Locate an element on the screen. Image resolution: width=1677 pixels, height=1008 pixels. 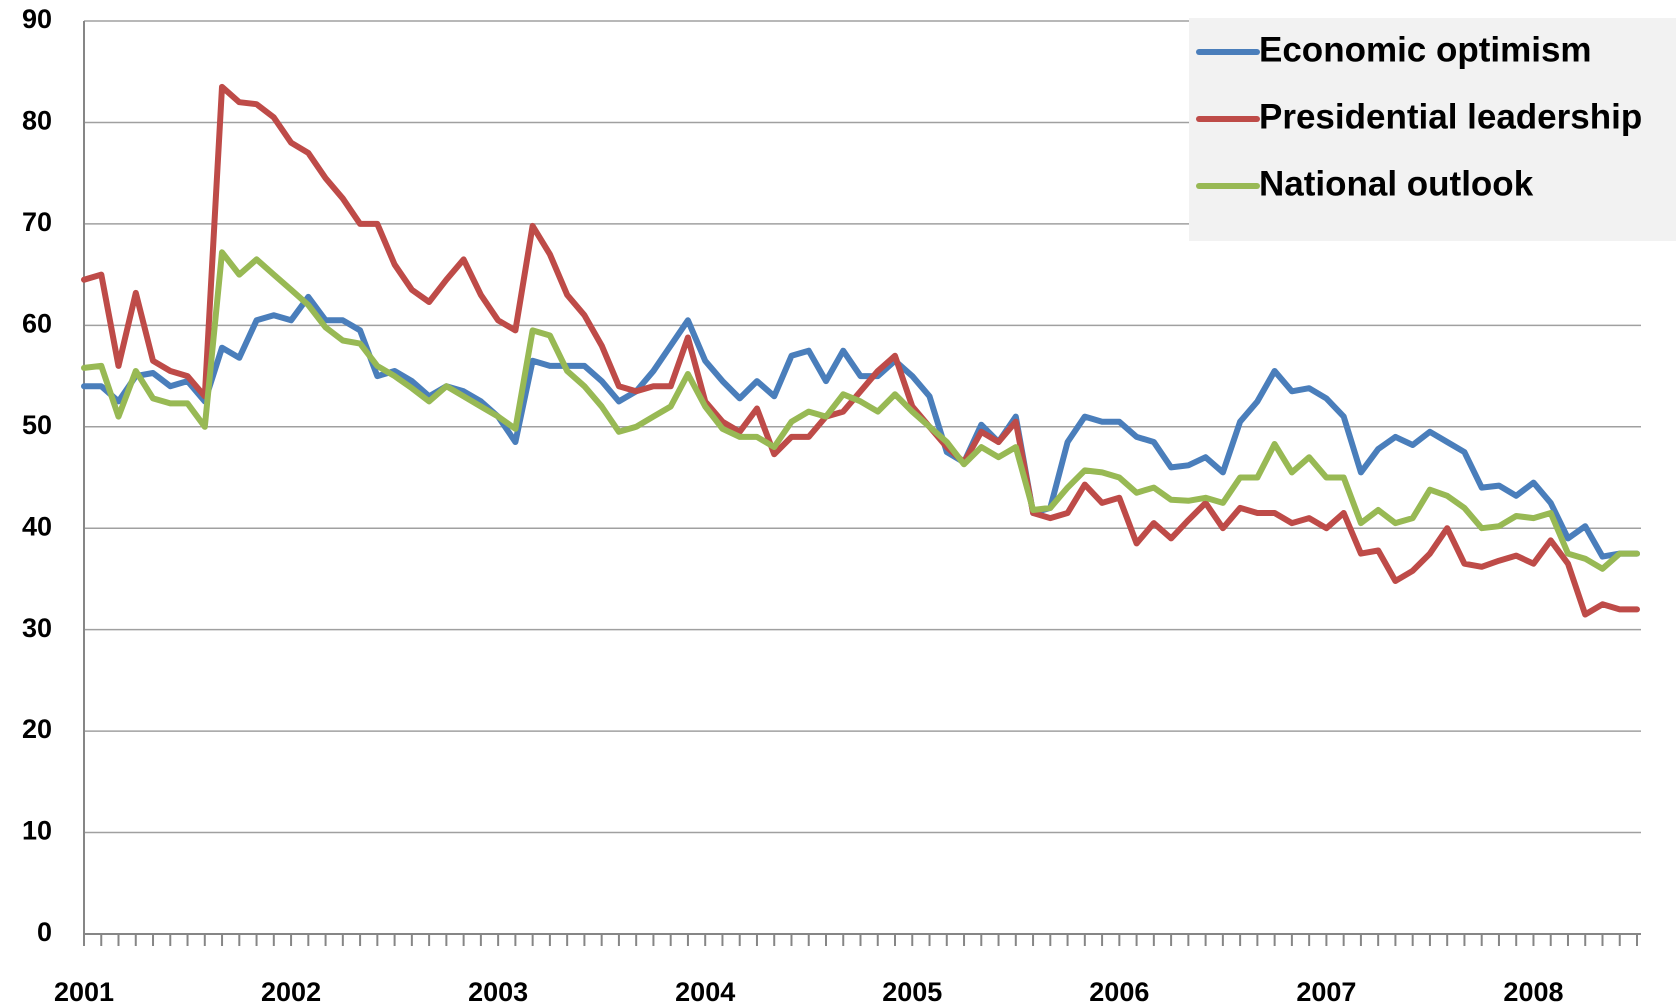
y-tick-label: 40 is located at coordinates (37, 526).